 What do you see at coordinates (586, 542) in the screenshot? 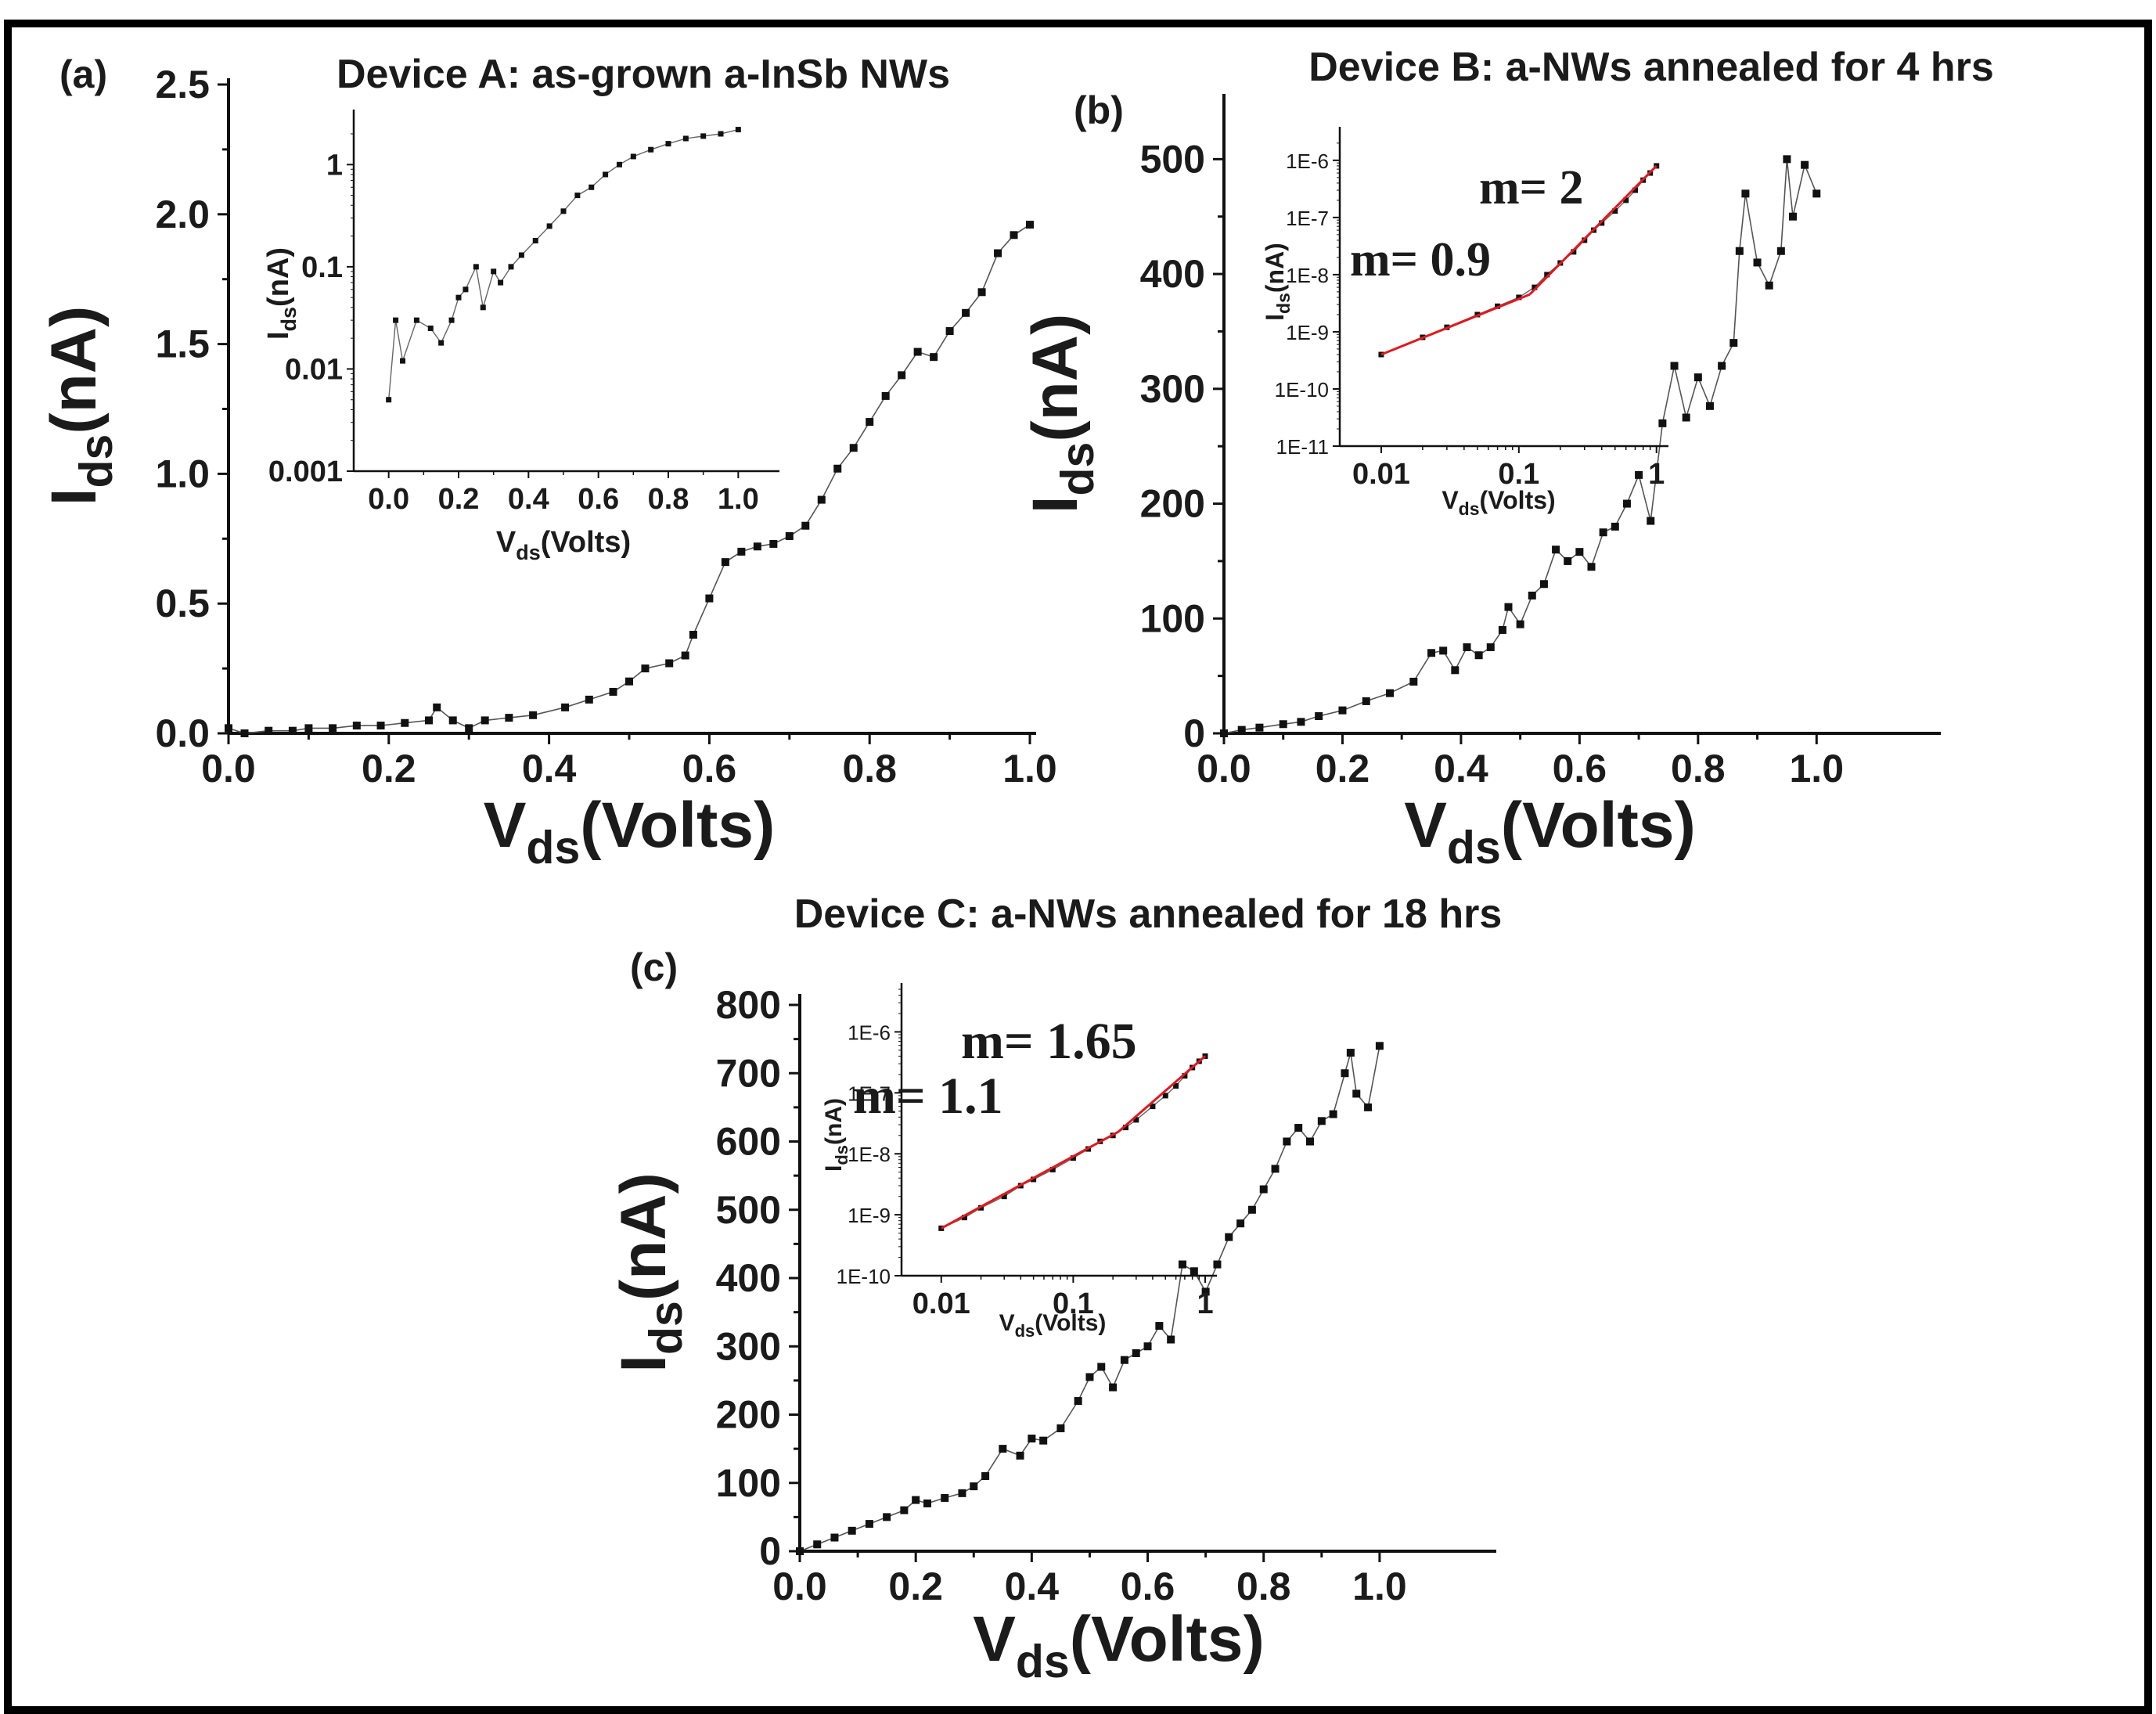
I see `inset-x-axis-title-unit: (Volts)` at bounding box center [586, 542].